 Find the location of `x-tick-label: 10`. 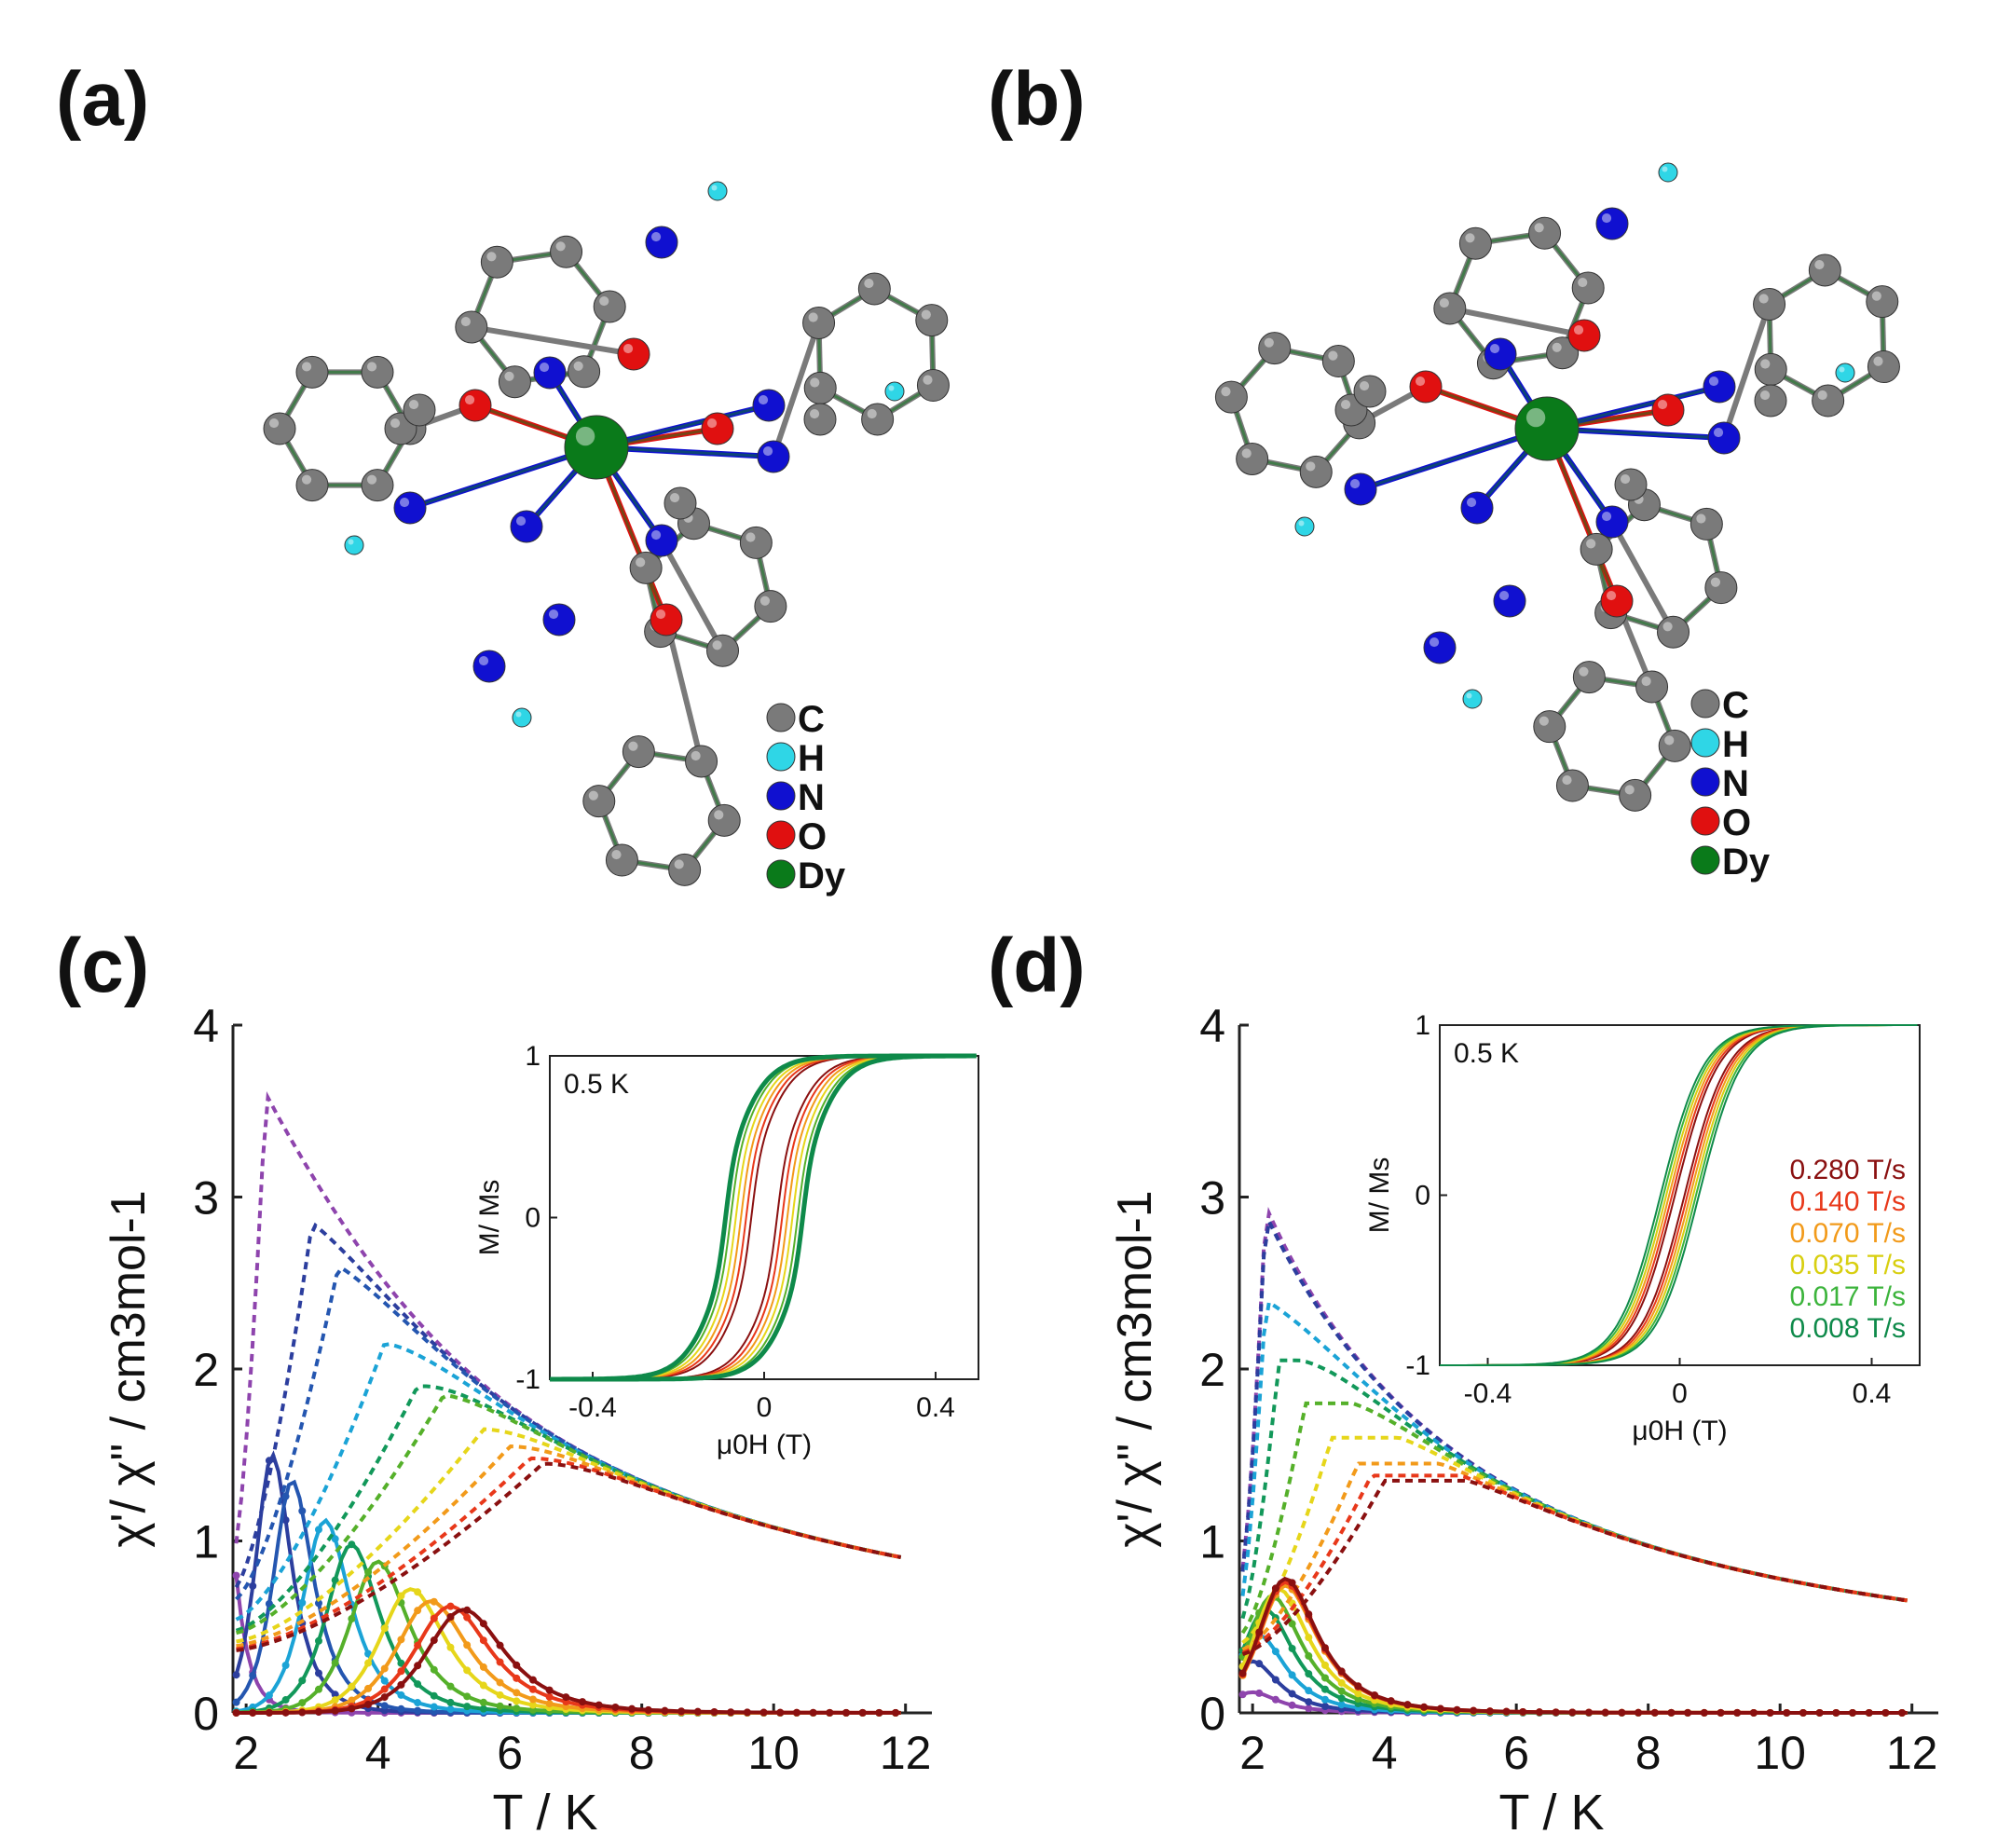

x-tick-label: 10 is located at coordinates (1780, 1753).